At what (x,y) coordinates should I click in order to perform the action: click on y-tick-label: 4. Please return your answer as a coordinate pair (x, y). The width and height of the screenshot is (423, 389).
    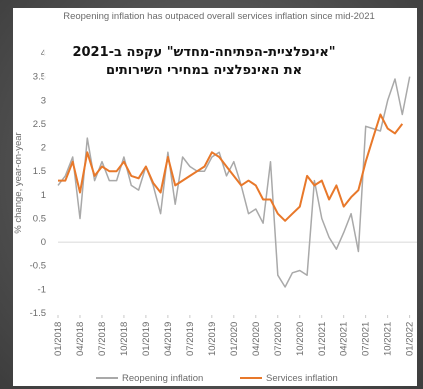
    Looking at the image, I should click on (43, 53).